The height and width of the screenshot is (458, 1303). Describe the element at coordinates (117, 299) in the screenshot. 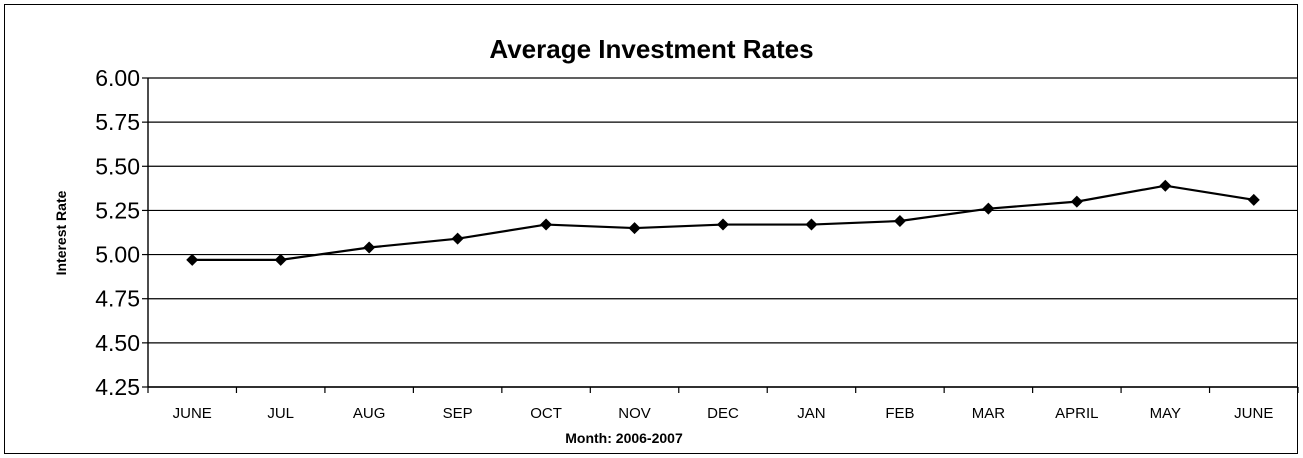

I see `y-tick-label: 4.75` at that location.